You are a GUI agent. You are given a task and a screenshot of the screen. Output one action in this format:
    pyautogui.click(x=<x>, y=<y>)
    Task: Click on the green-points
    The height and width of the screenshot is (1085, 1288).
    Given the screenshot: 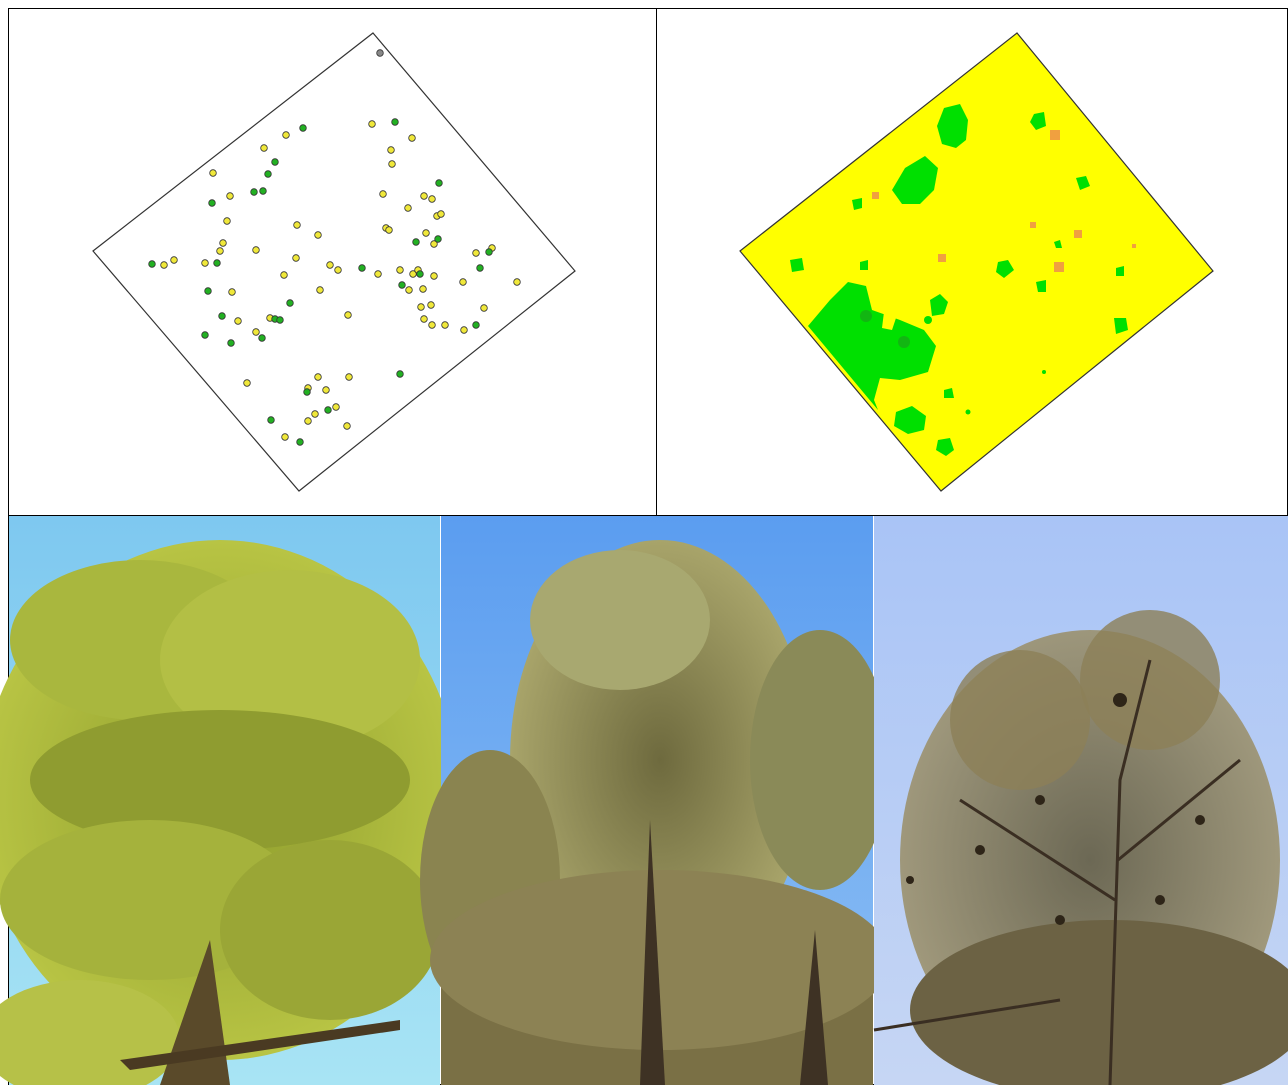 What is the action you would take?
    pyautogui.click(x=320, y=282)
    